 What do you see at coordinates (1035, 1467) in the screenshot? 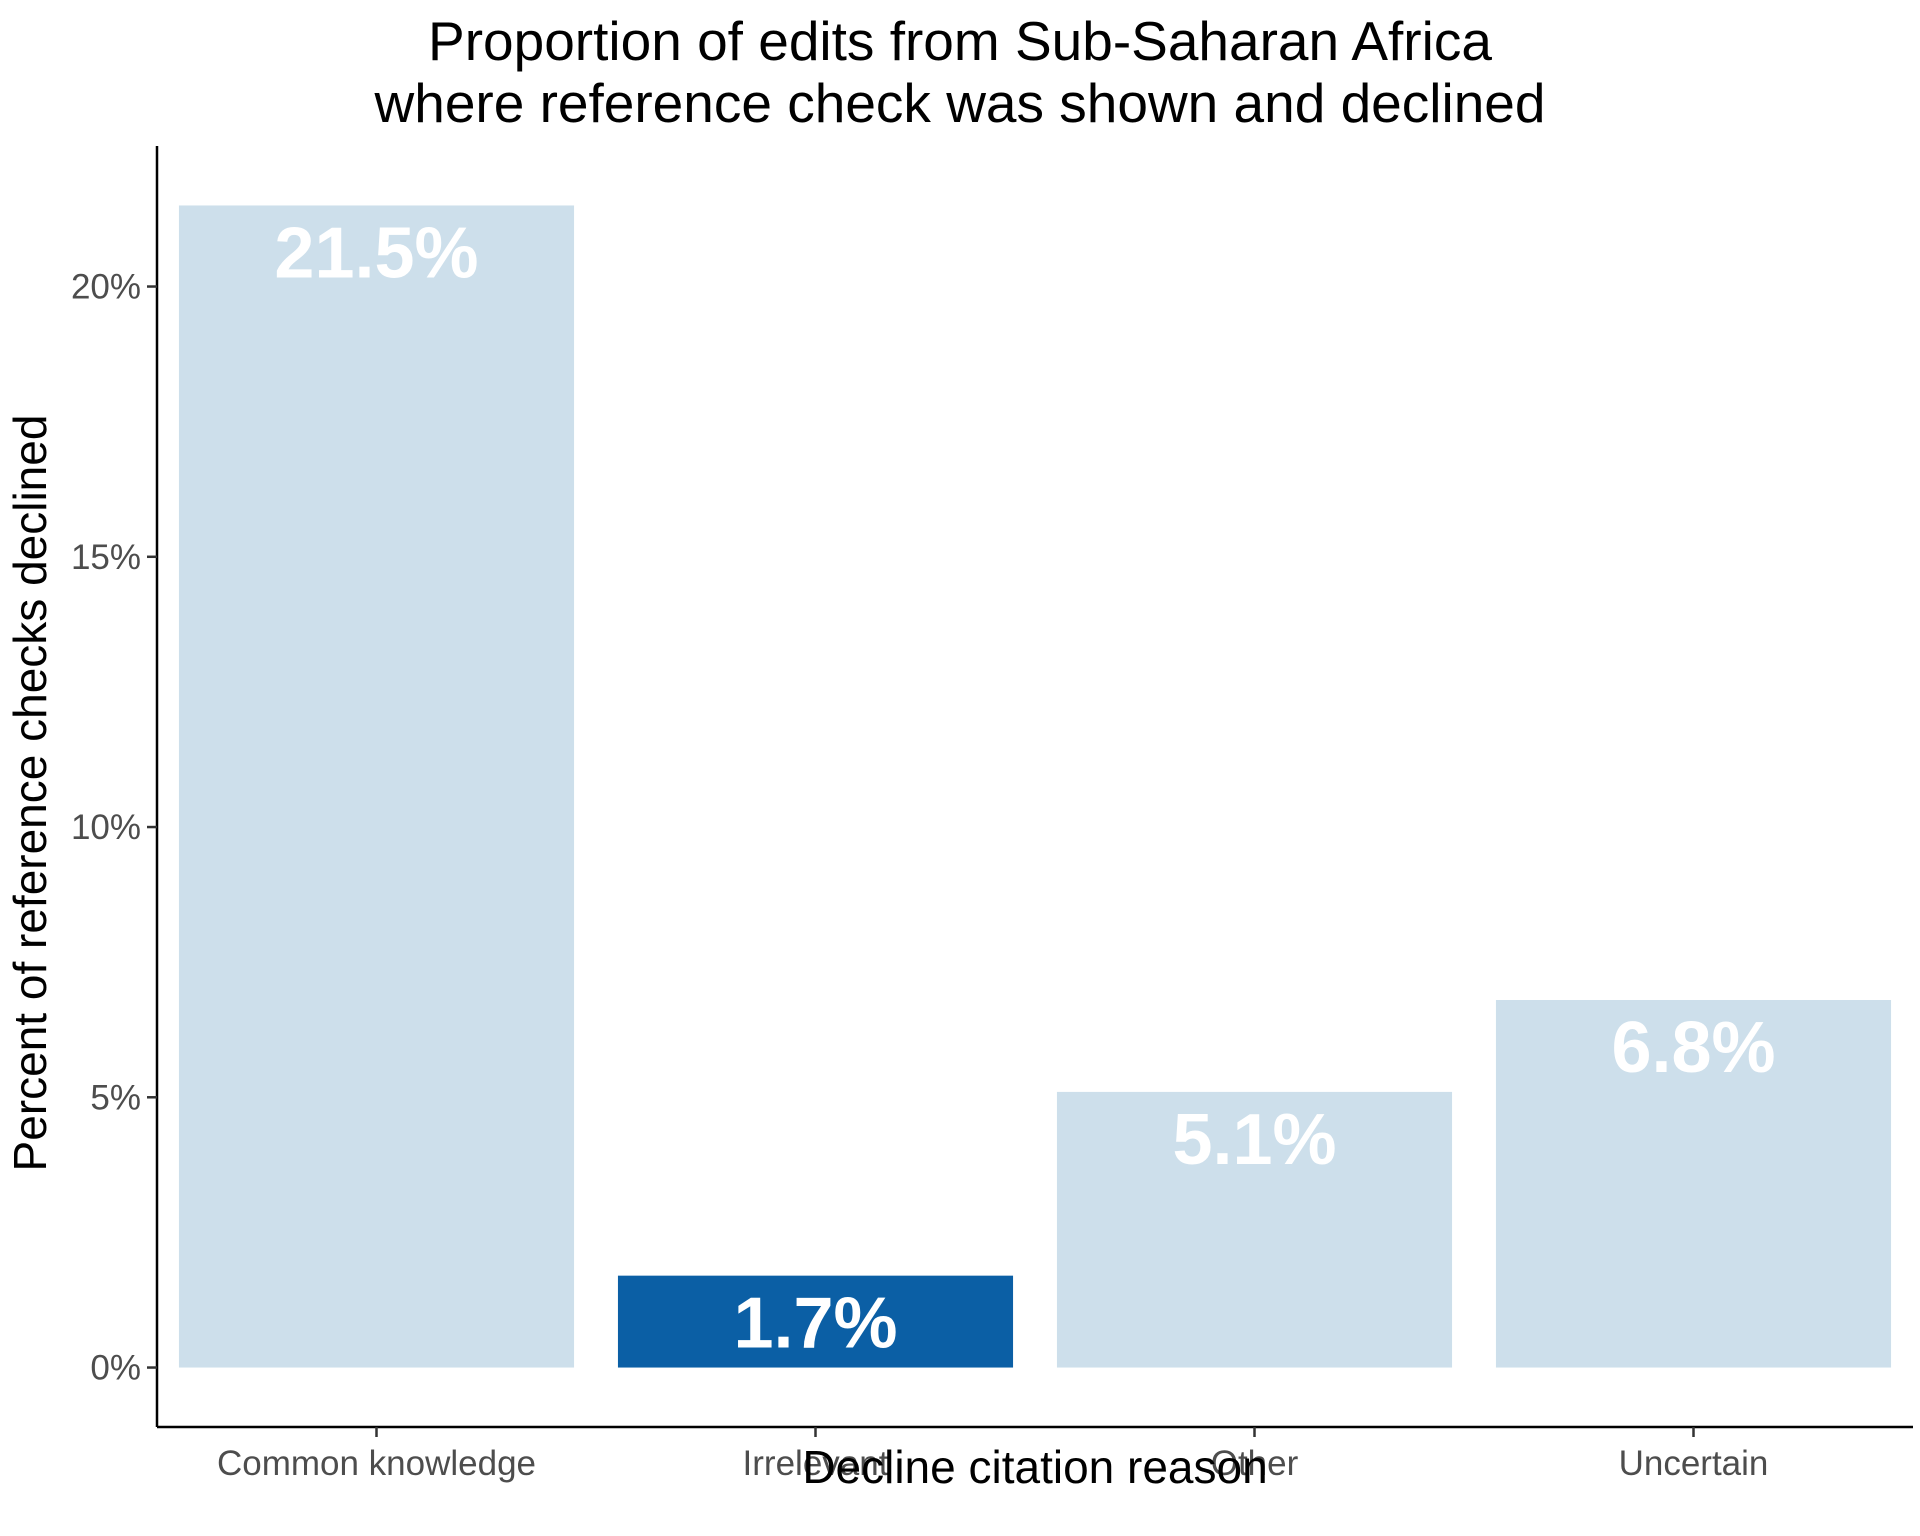
I see `x-axis-title: Decline citation reason` at bounding box center [1035, 1467].